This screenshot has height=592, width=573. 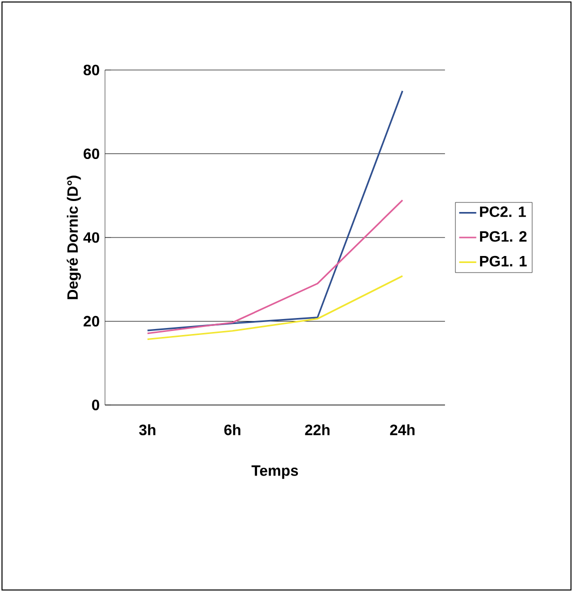 I want to click on x-axis-title: Temps, so click(x=275, y=472).